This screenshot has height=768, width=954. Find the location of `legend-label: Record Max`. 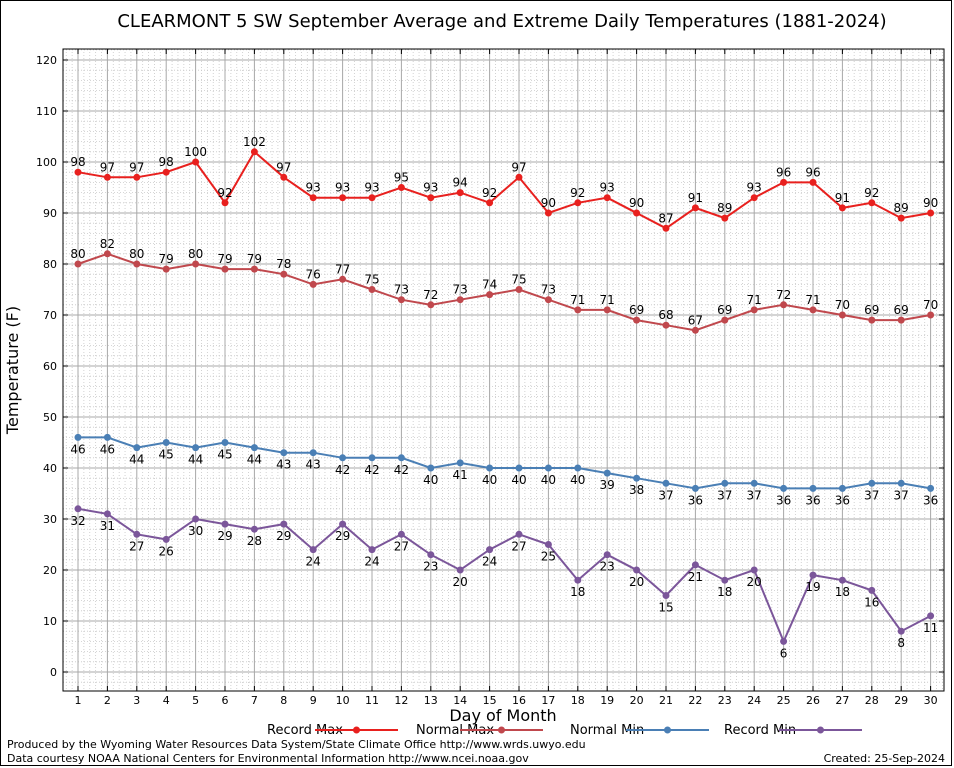

legend-label: Record Max is located at coordinates (305, 730).